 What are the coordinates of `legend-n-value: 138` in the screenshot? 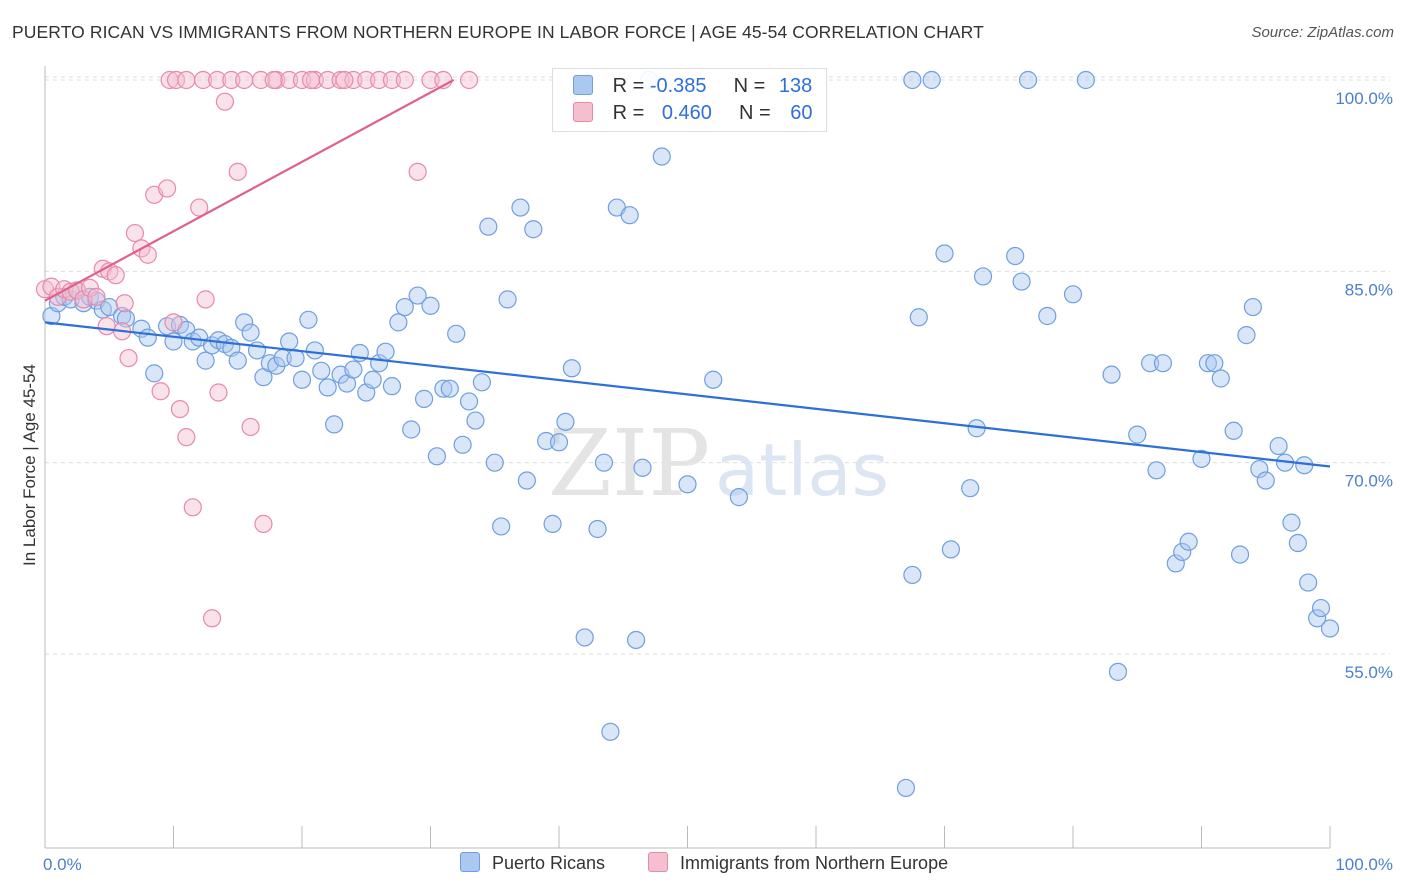 It's located at (795, 86).